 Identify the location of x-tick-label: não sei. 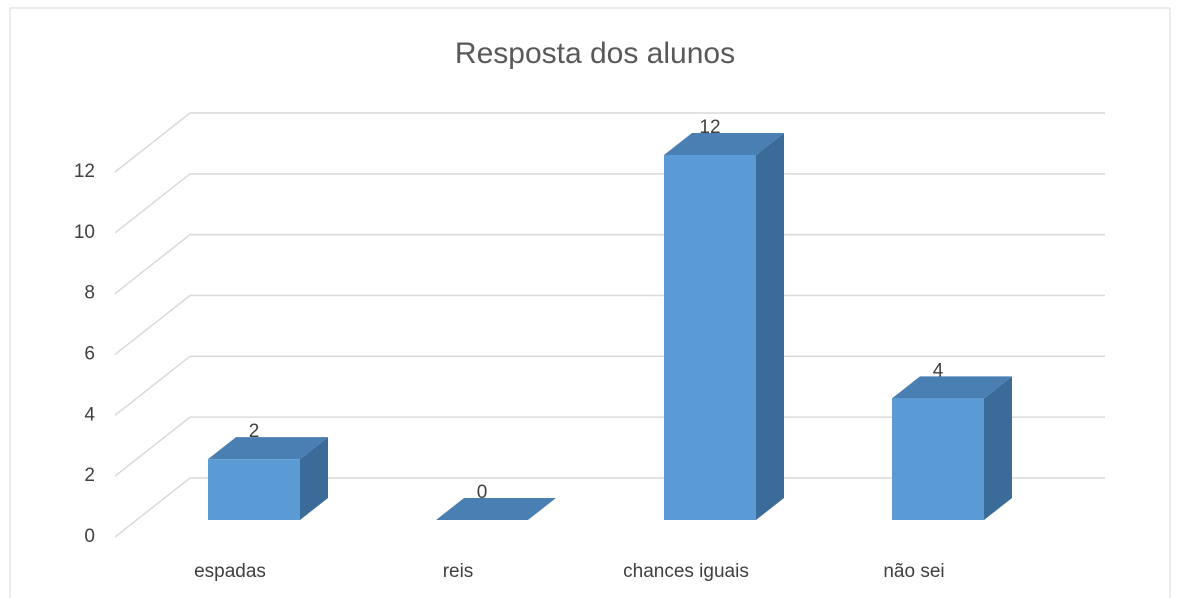
(913, 571).